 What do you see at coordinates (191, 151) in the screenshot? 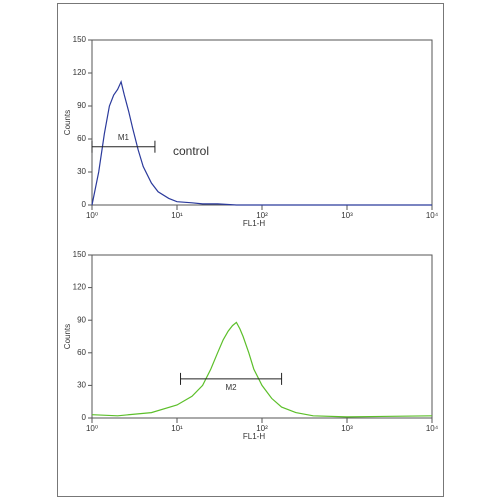
I see `annotation: control` at bounding box center [191, 151].